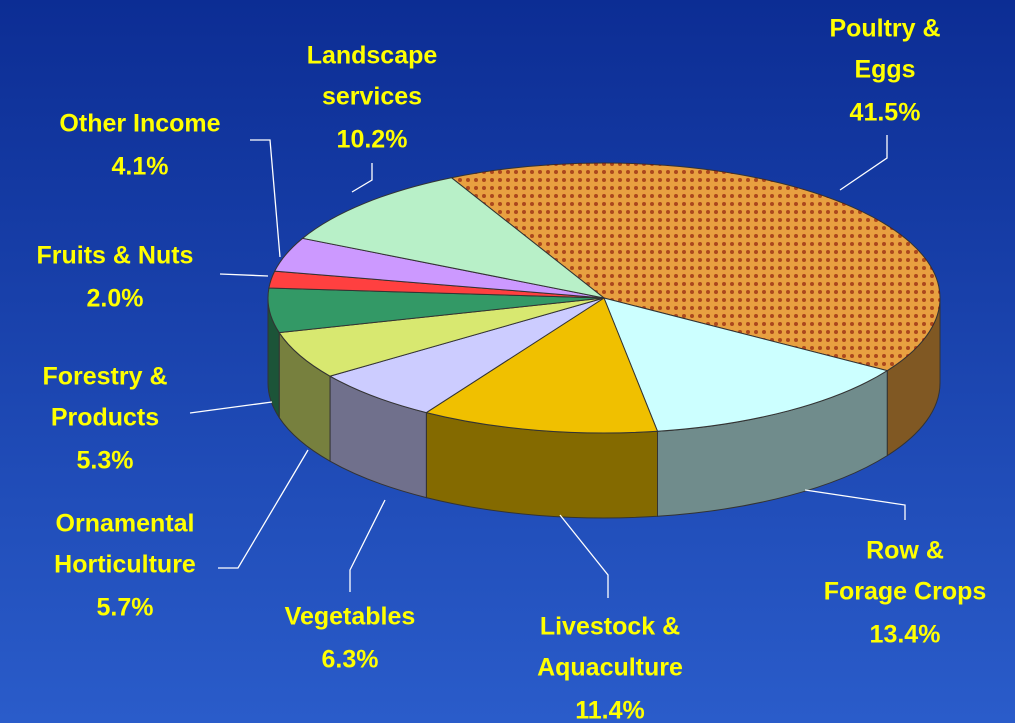  Describe the element at coordinates (884, 29) in the screenshot. I see `category-label: Poultry &` at that location.